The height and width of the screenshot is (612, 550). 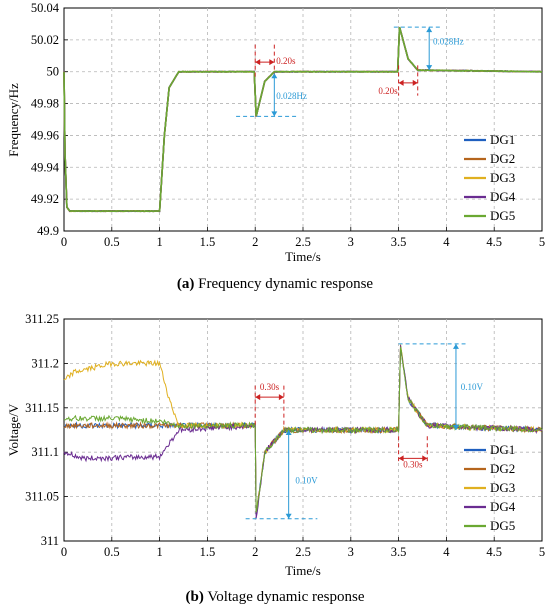 I want to click on frequency-ytick-label: 50.04, so click(x=45, y=8).